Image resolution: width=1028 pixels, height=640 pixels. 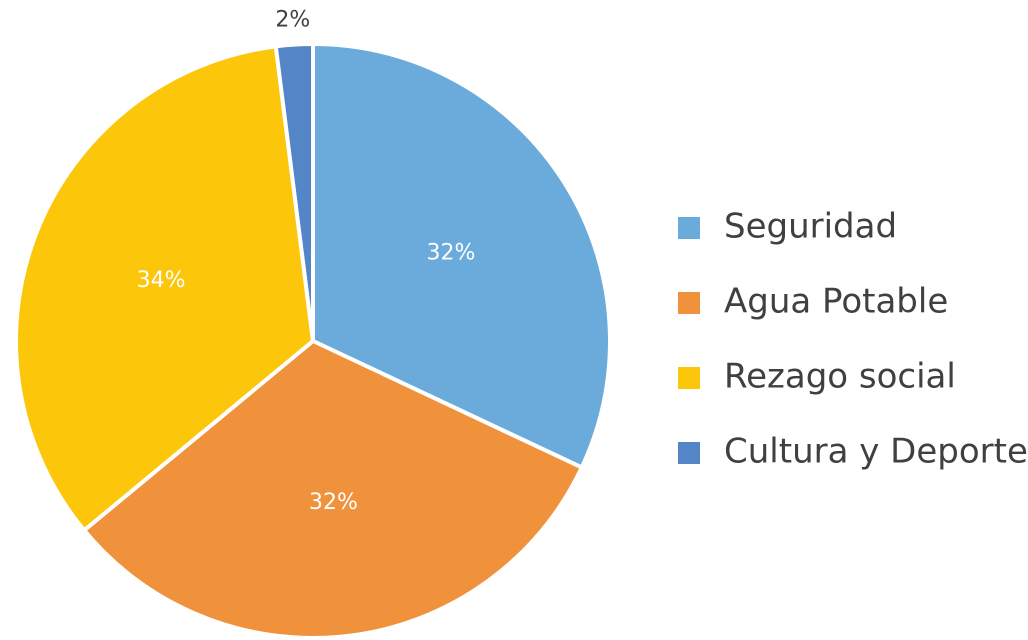 What do you see at coordinates (840, 377) in the screenshot?
I see `legend-label: Rezago social` at bounding box center [840, 377].